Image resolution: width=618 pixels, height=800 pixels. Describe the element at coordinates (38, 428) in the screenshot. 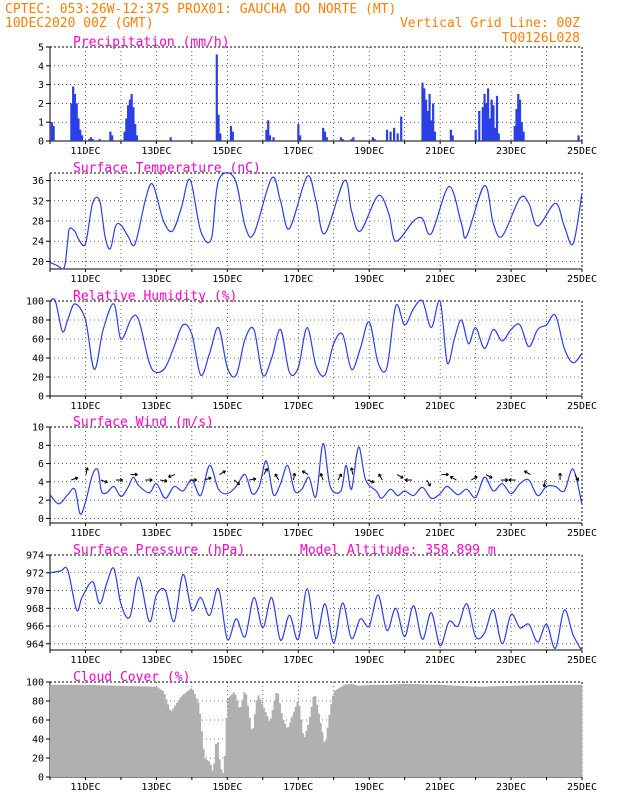

I see `y-tick-label: 10` at that location.